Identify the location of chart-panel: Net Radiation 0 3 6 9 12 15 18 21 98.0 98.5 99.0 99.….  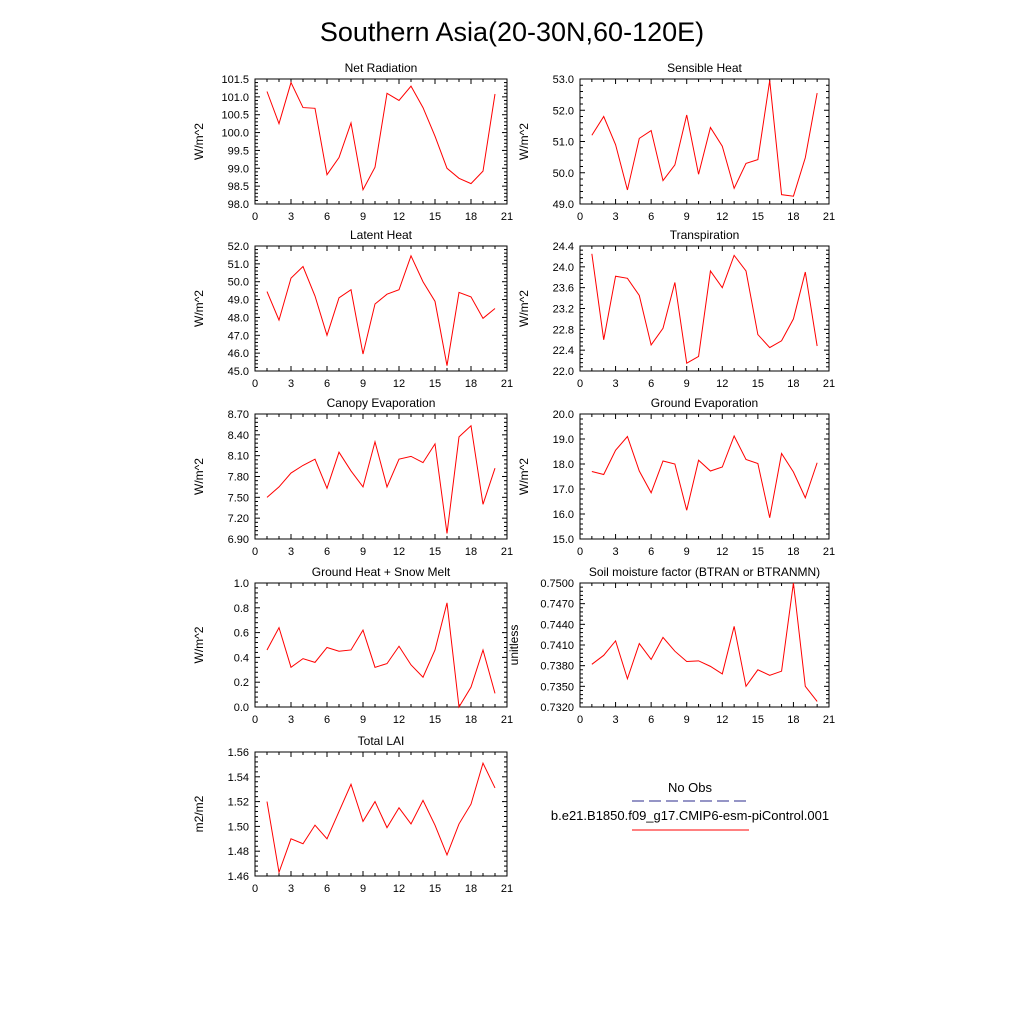
(352, 142).